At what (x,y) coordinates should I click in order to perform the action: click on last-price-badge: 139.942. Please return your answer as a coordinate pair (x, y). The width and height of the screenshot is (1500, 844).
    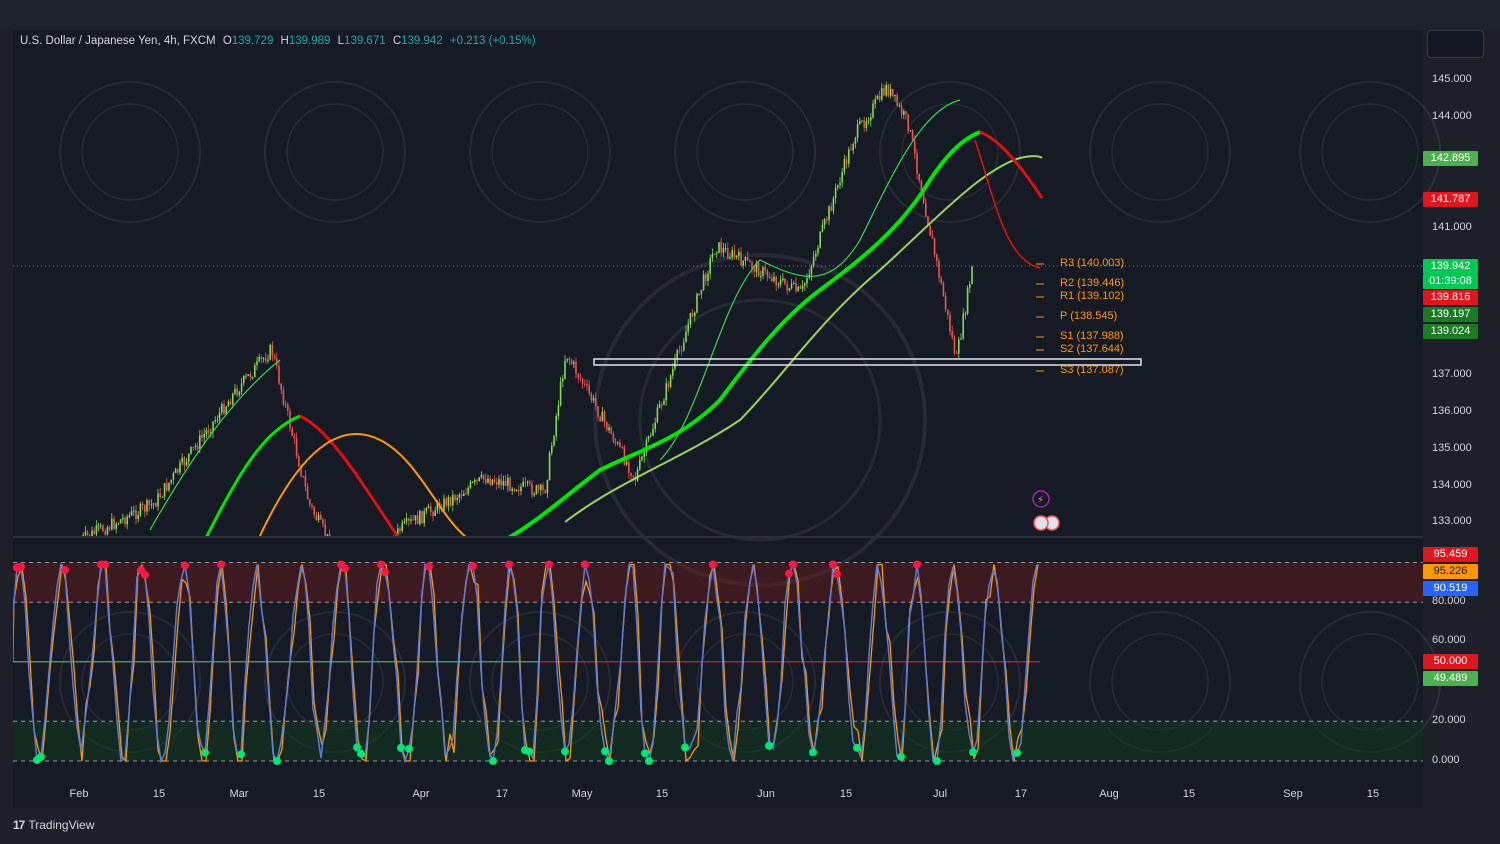
    Looking at the image, I should click on (1450, 266).